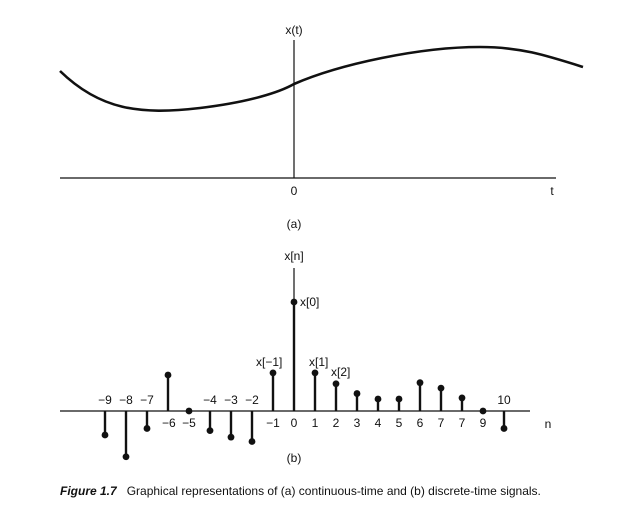 The height and width of the screenshot is (523, 641). What do you see at coordinates (293, 256) in the screenshot?
I see `panel-b-y-axis-label: x[n]` at bounding box center [293, 256].